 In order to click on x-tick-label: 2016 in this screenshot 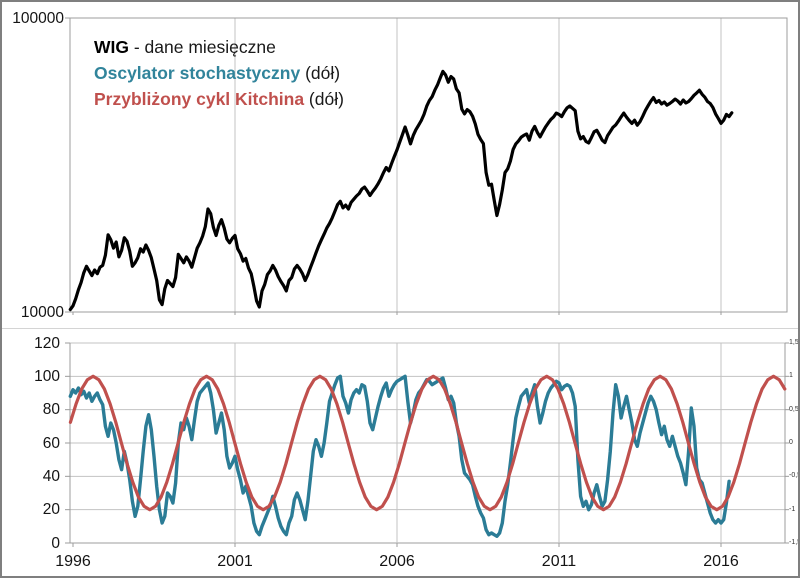, I will do `click(721, 561)`.